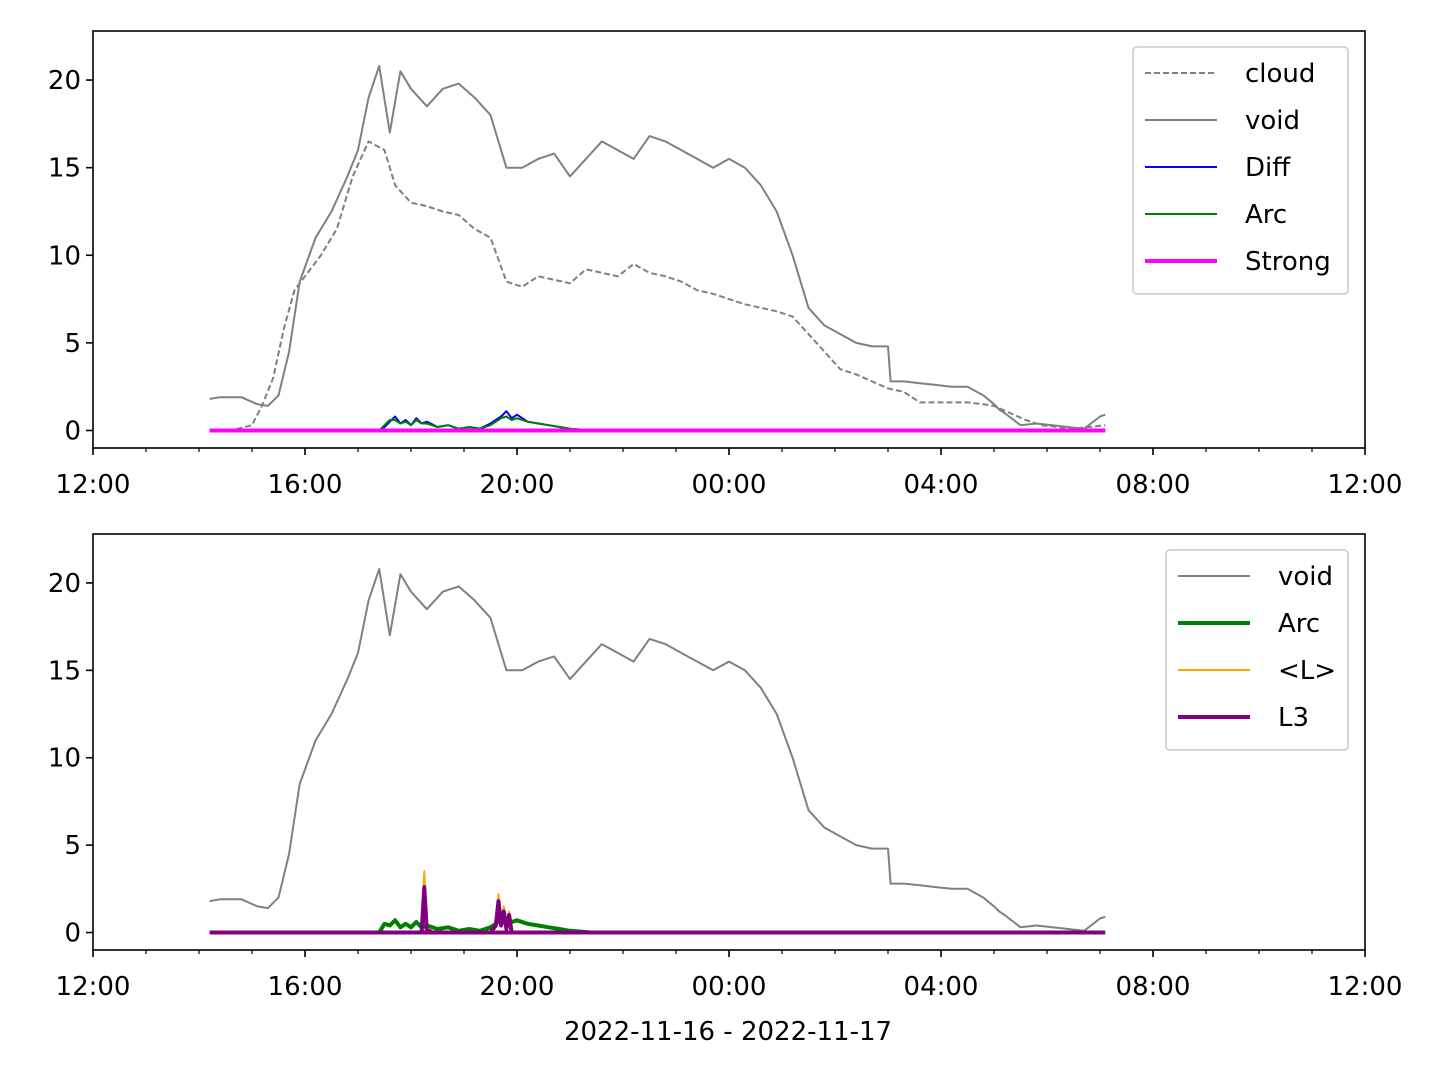  What do you see at coordinates (728, 1032) in the screenshot?
I see `x-axis-label: 2022-11-16 - 2022-11-17` at bounding box center [728, 1032].